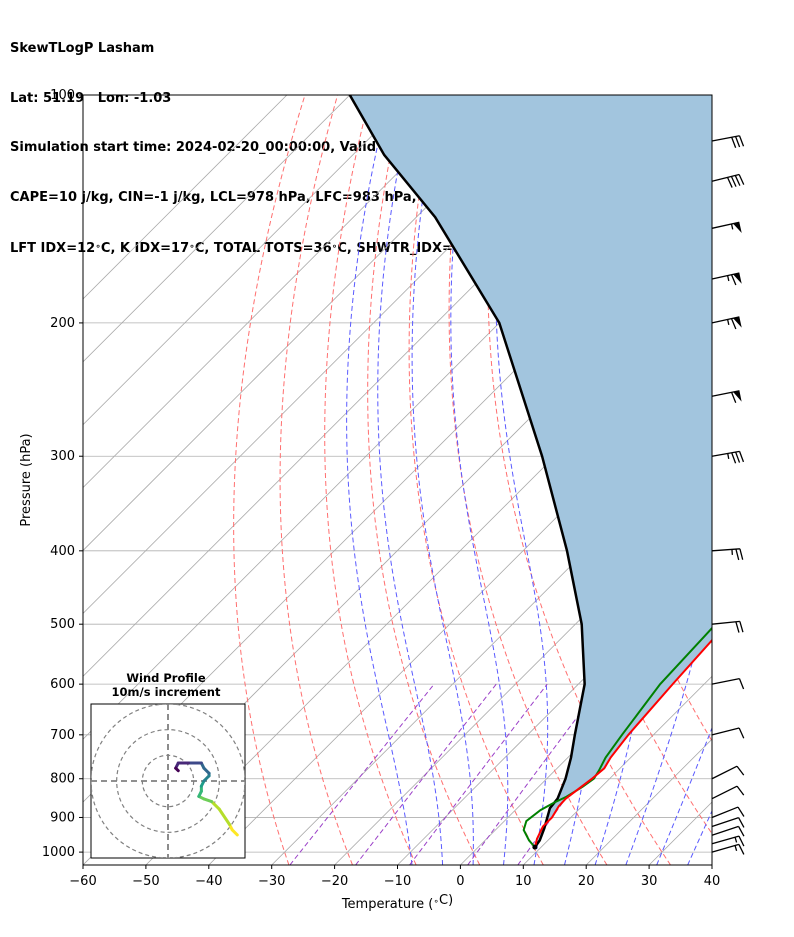 This screenshot has height=937, width=794. Describe the element at coordinates (712, 881) in the screenshot. I see `x-tick-label: 40` at that location.